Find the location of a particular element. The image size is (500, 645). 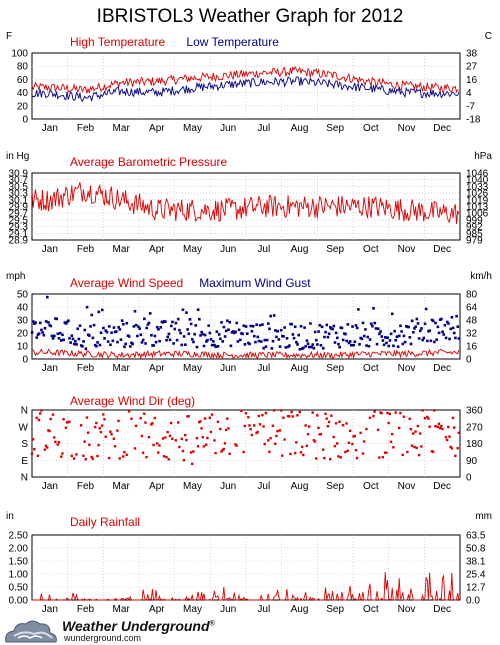

wind-legend-1: Maximum Wind Gust is located at coordinates (255, 283).